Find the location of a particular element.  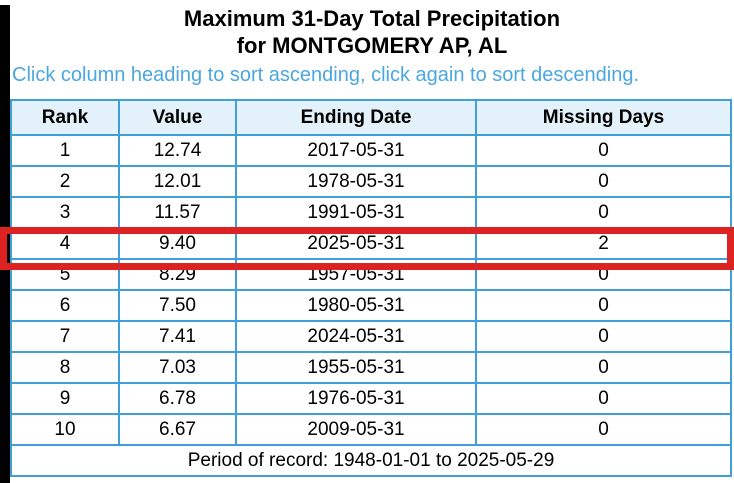

table-cell: 1955-05-31 is located at coordinates (356, 367).